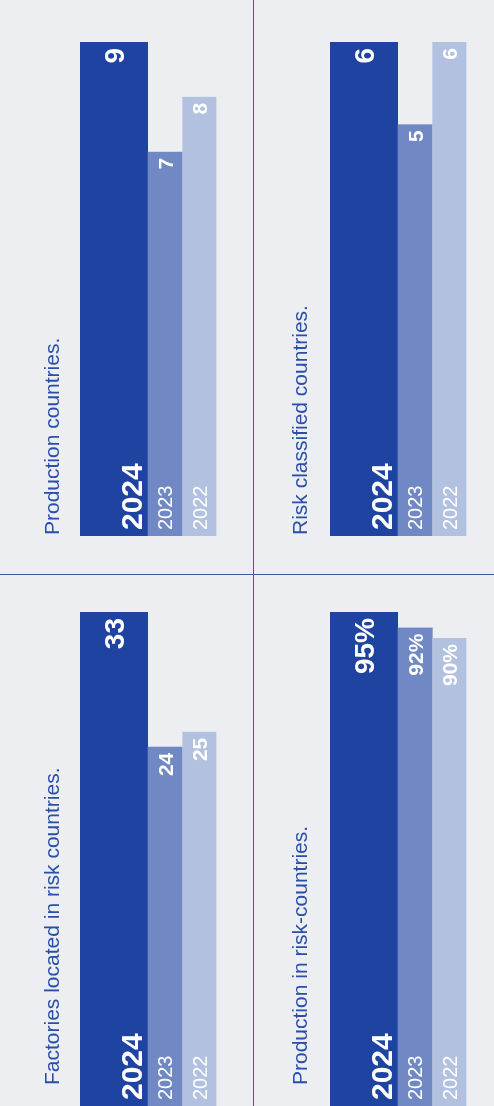 Image resolution: width=494 pixels, height=1106 pixels. Describe the element at coordinates (199, 108) in the screenshot. I see `data-label: 8` at that location.